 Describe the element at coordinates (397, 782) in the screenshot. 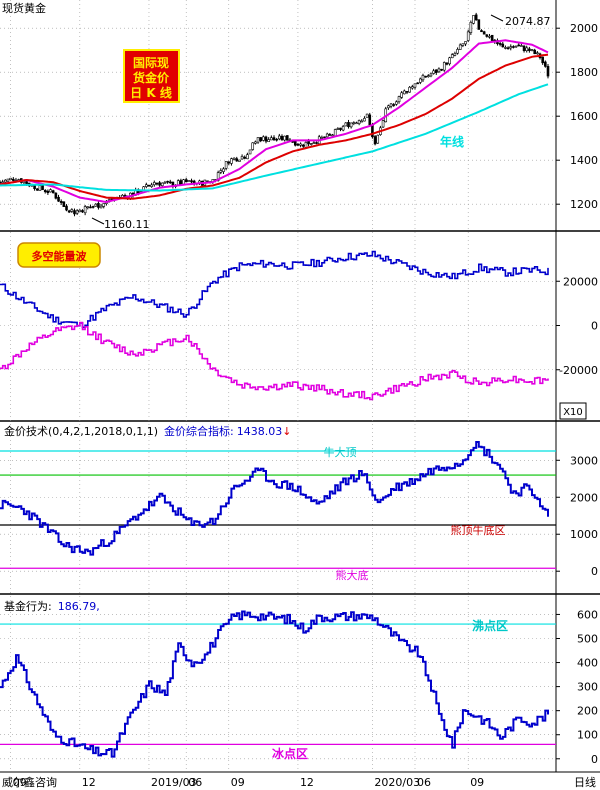

I see `time-tick-label: 2020/03` at that location.